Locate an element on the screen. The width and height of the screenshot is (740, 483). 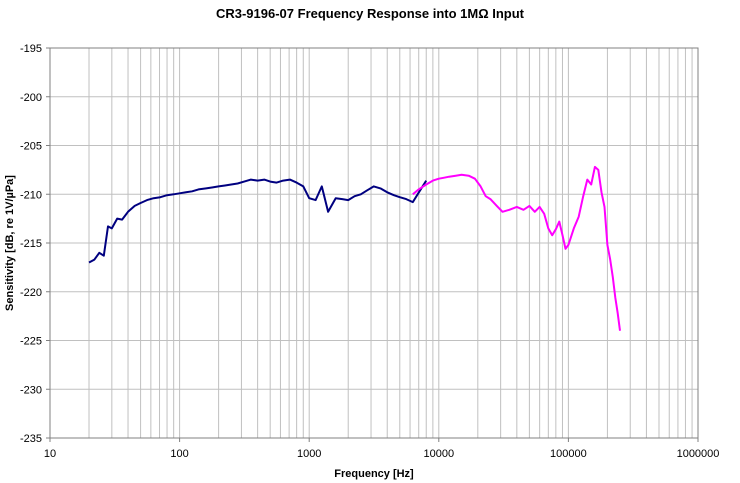
x-tick-label: 10000 is located at coordinates (439, 454).